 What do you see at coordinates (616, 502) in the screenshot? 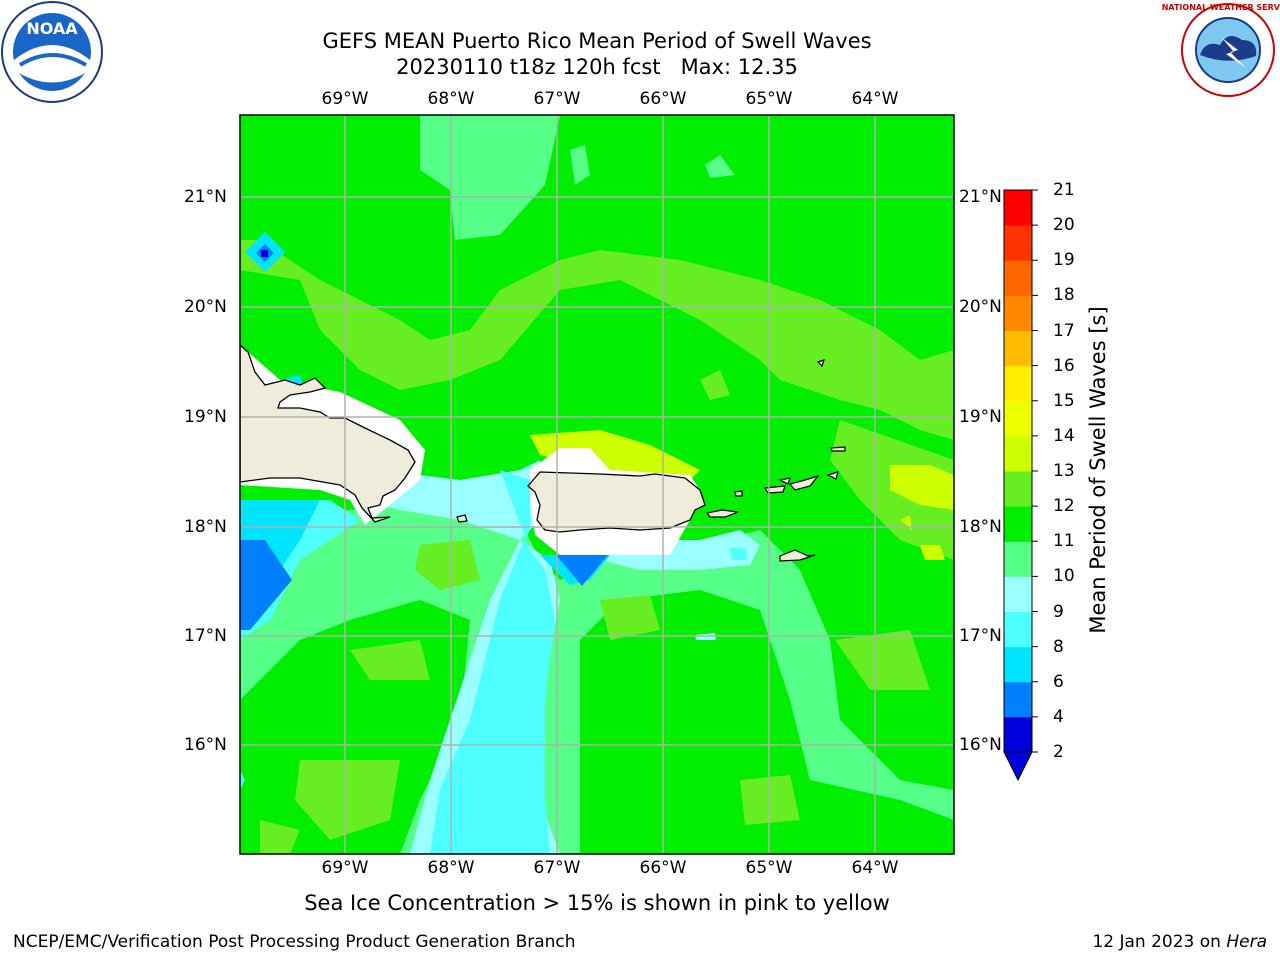
I see `land-puerto-rico` at bounding box center [616, 502].